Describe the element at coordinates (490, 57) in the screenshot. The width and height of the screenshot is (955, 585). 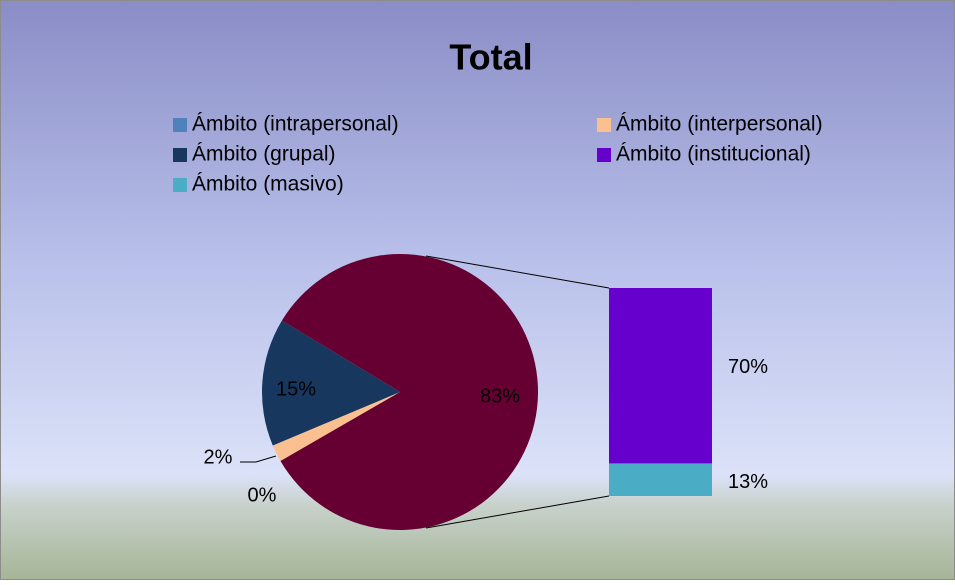
I see `chart-title: Total` at that location.